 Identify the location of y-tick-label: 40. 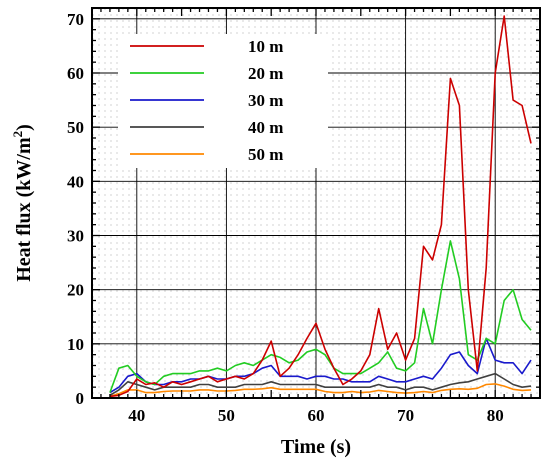
(75, 181).